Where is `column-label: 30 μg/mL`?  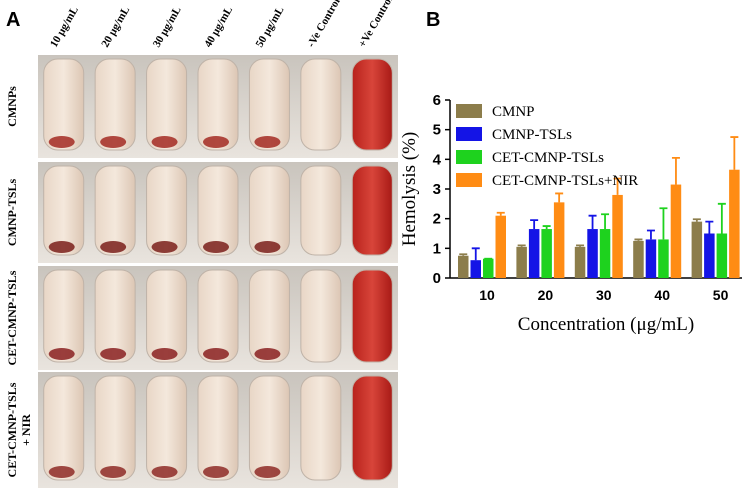 column-label: 30 μg/mL is located at coordinates (167, 26).